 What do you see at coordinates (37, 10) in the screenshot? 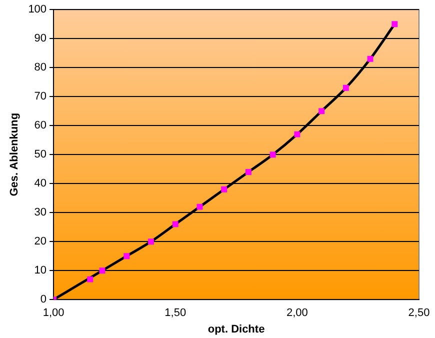
I see `y-tick-label: 100` at bounding box center [37, 10].